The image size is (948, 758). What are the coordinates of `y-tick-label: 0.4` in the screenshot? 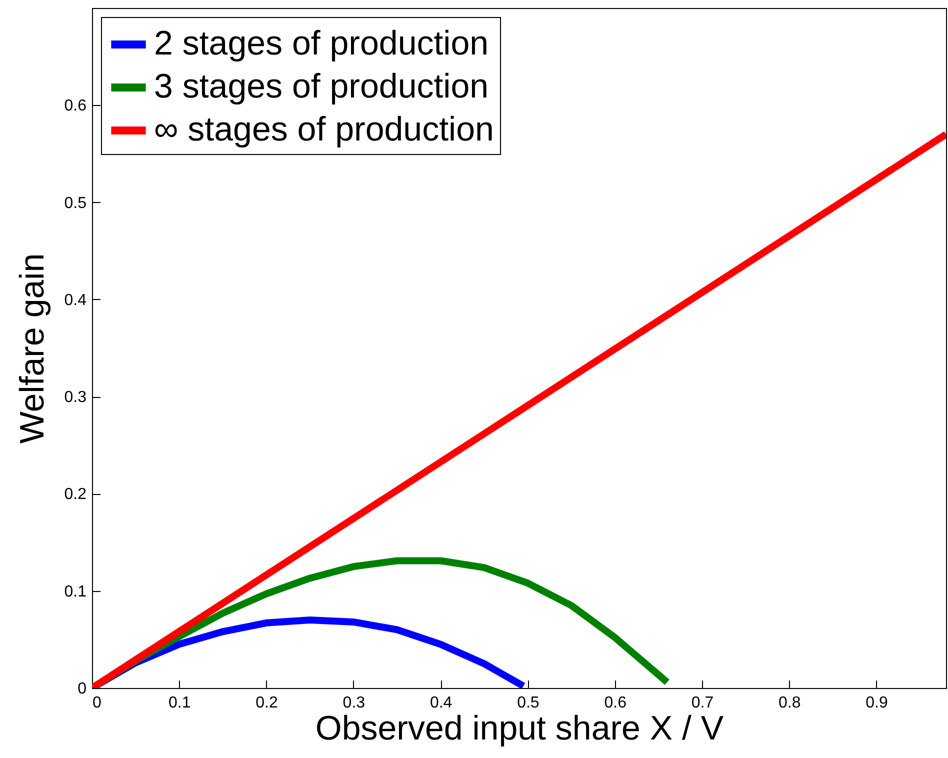 It's located at (75, 300).